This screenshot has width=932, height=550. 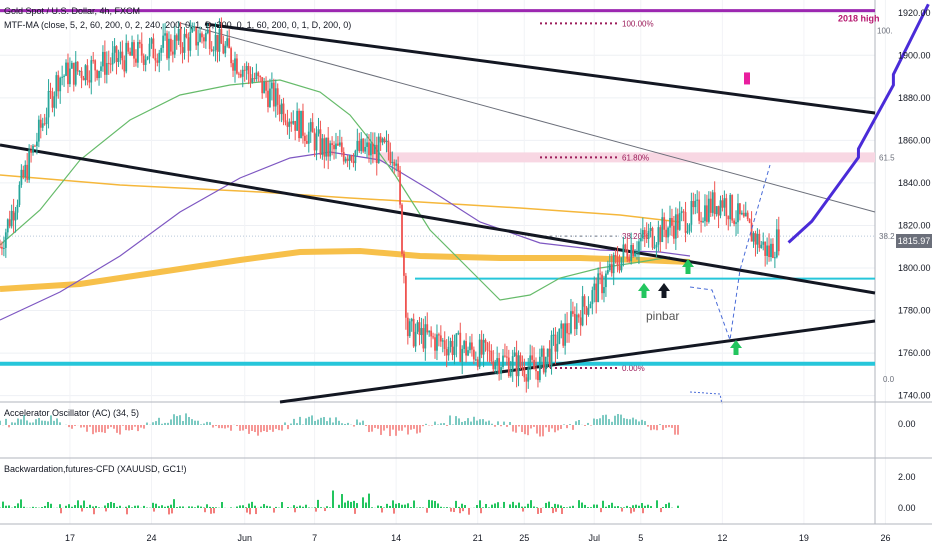 What do you see at coordinates (662, 316) in the screenshot?
I see `pinbar-label: pinbar` at bounding box center [662, 316].